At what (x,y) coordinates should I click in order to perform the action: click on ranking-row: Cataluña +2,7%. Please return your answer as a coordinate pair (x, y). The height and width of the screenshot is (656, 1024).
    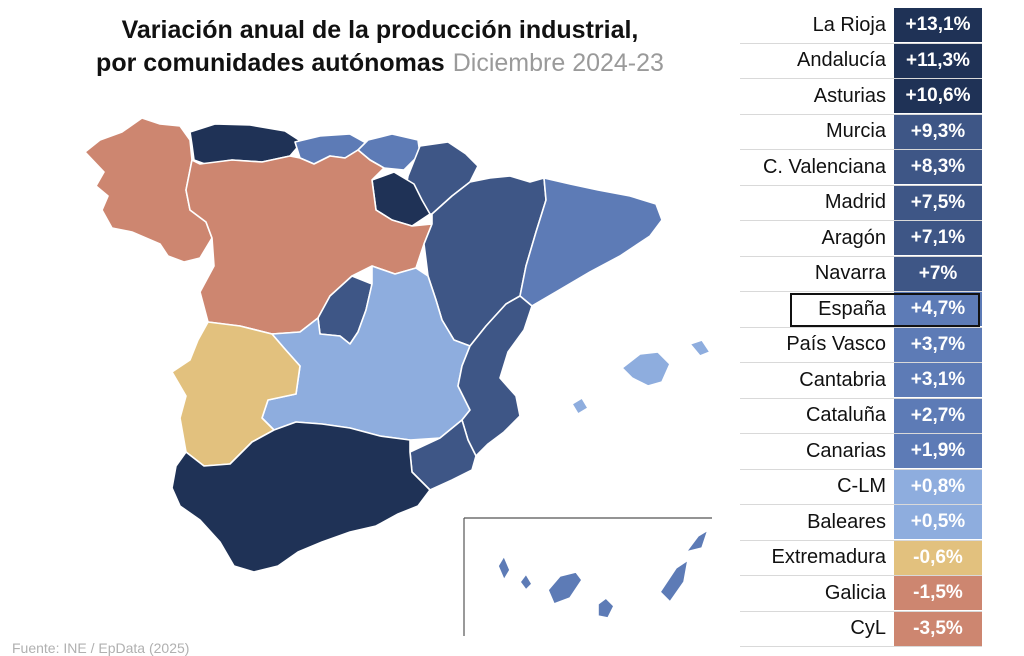
    Looking at the image, I should click on (861, 416).